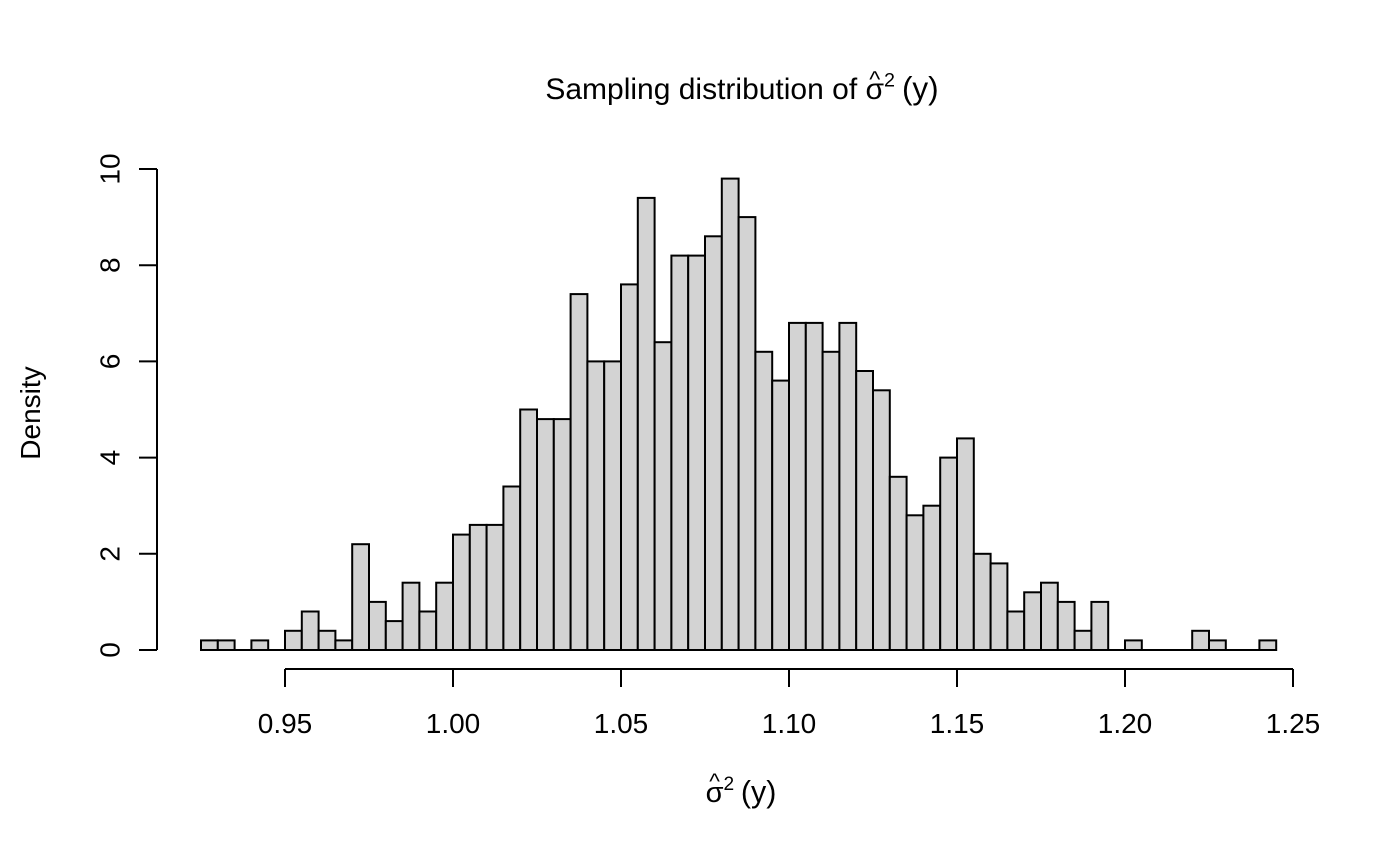  I want to click on chart-title-suffix: (y), so click(920, 88).